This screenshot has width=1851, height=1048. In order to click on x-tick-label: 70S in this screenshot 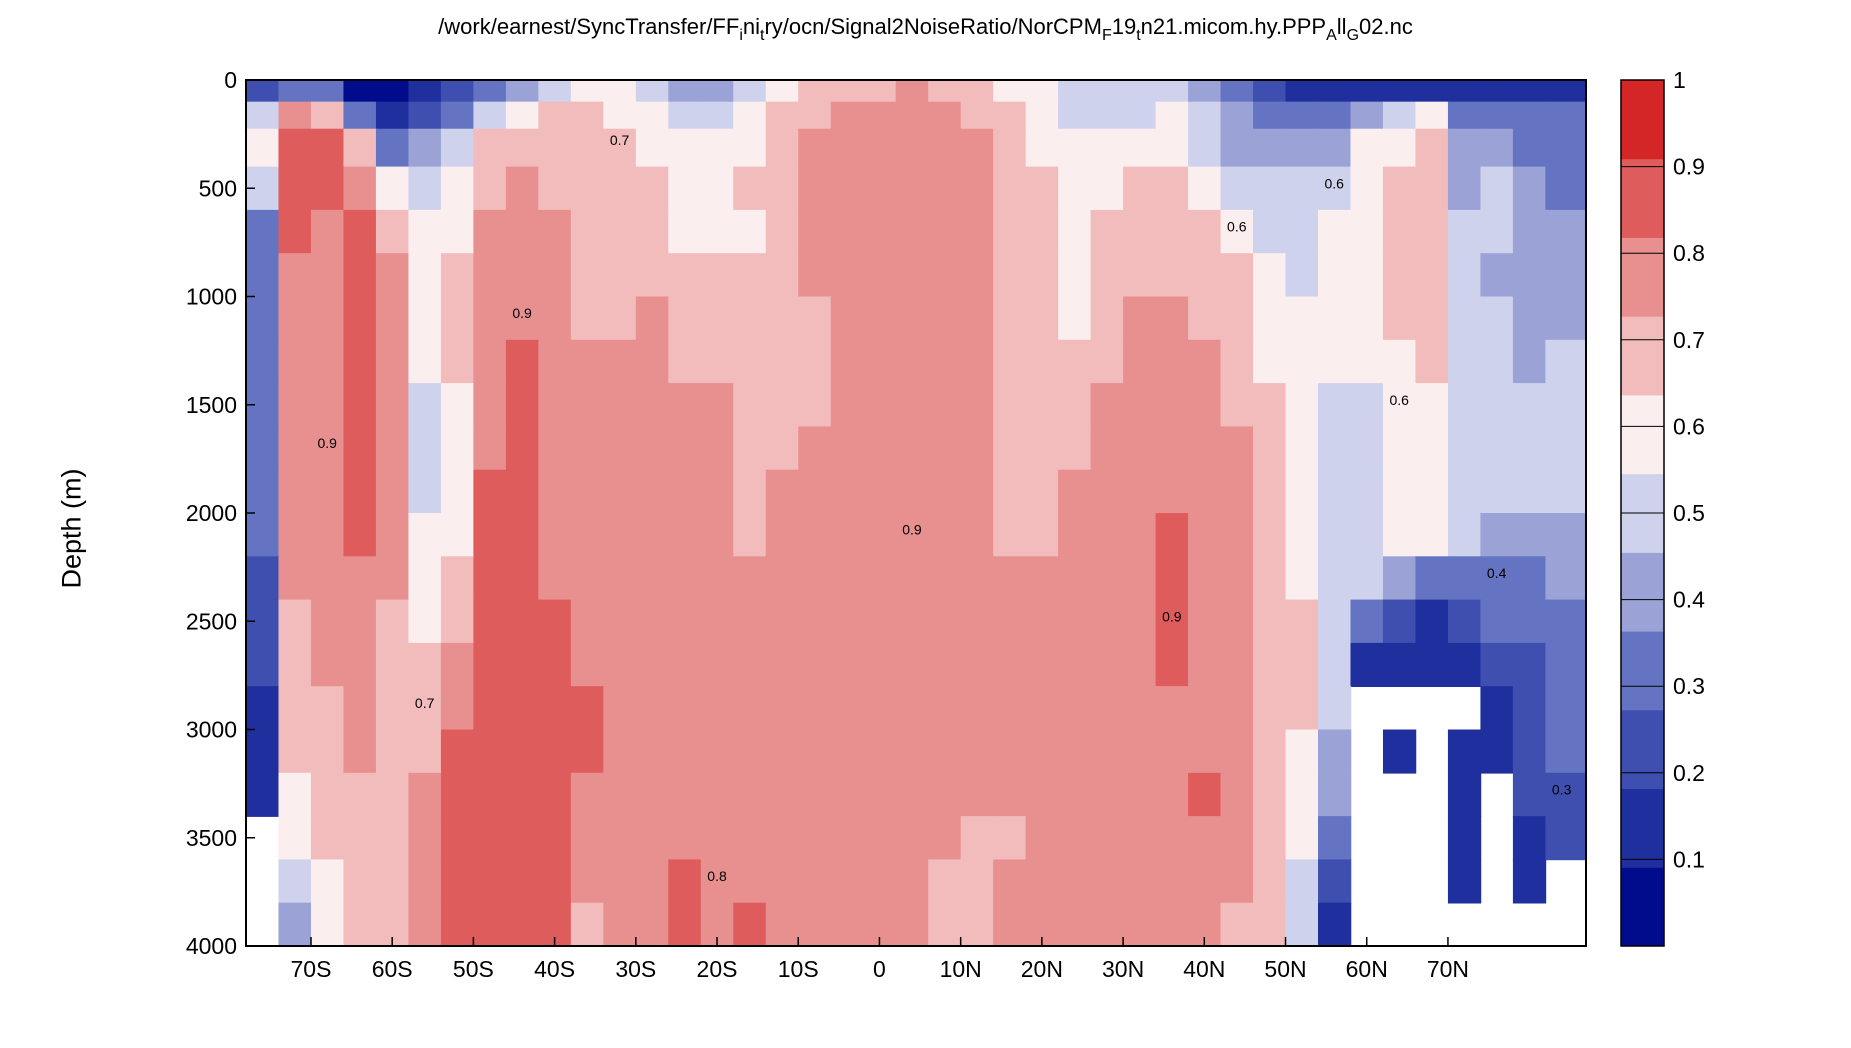, I will do `click(311, 969)`.